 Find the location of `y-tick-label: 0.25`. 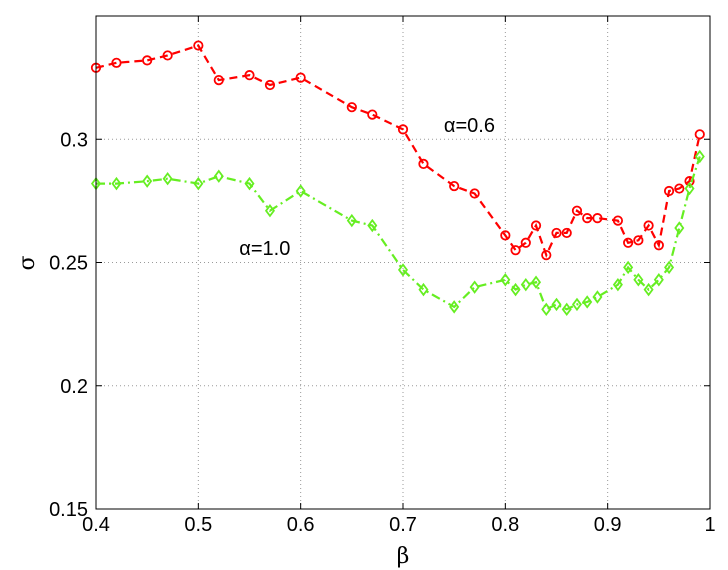

y-tick-label: 0.25 is located at coordinates (68, 264).